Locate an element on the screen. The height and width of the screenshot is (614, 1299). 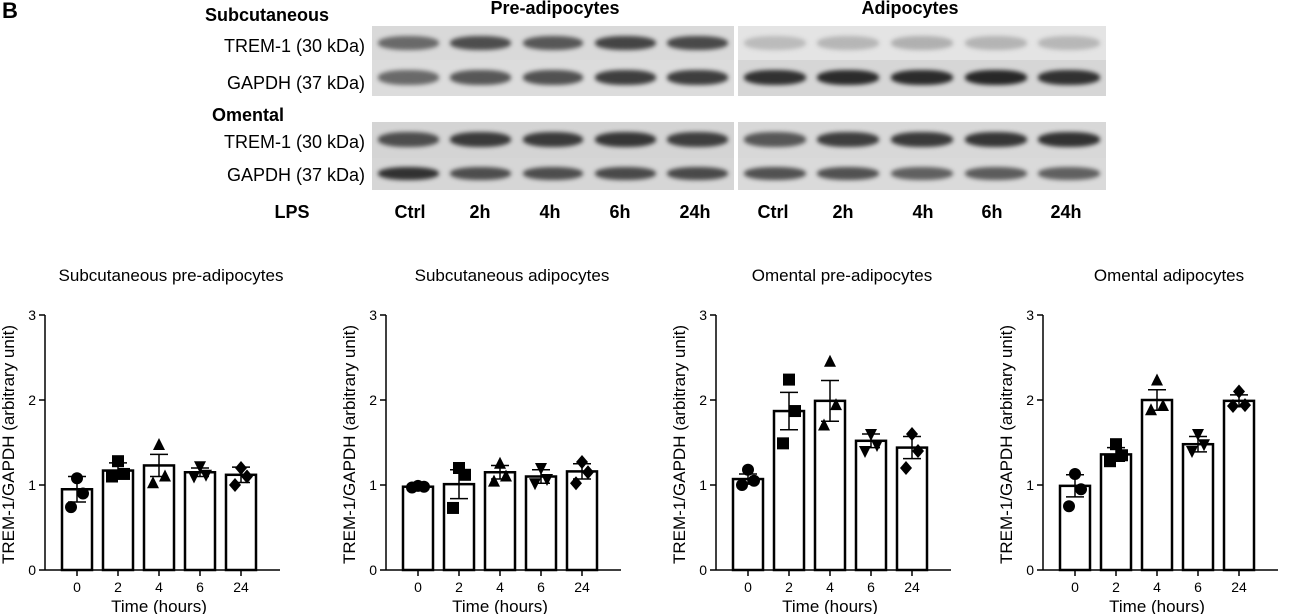
y-tick-label: 0 is located at coordinates (703, 570).